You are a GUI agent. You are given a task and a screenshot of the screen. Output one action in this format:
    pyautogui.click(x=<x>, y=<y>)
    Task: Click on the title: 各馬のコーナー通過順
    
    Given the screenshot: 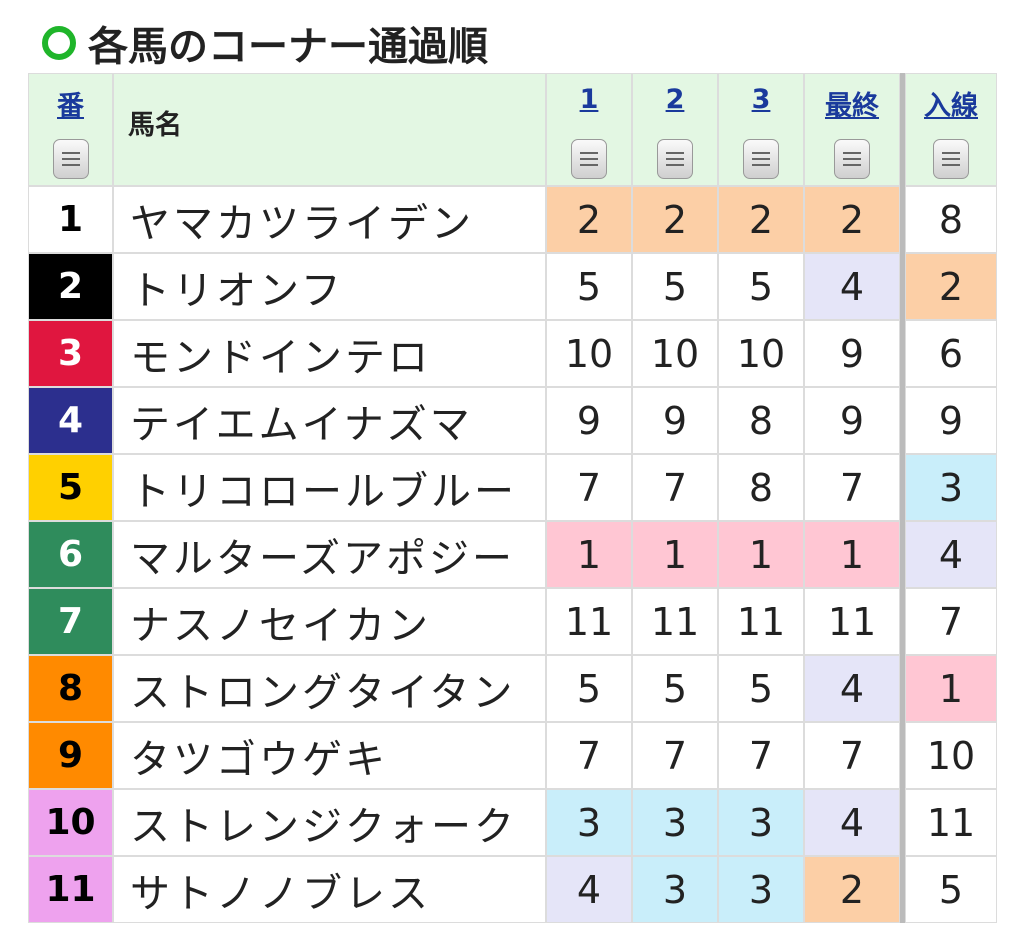 What is the action you would take?
    pyautogui.click(x=288, y=47)
    